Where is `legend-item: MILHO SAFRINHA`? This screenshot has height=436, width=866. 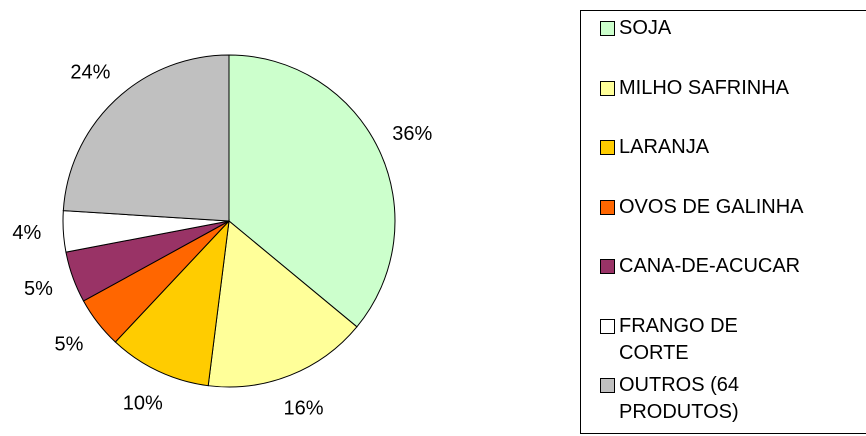
legend-item: MILHO SAFRINHA is located at coordinates (694, 88).